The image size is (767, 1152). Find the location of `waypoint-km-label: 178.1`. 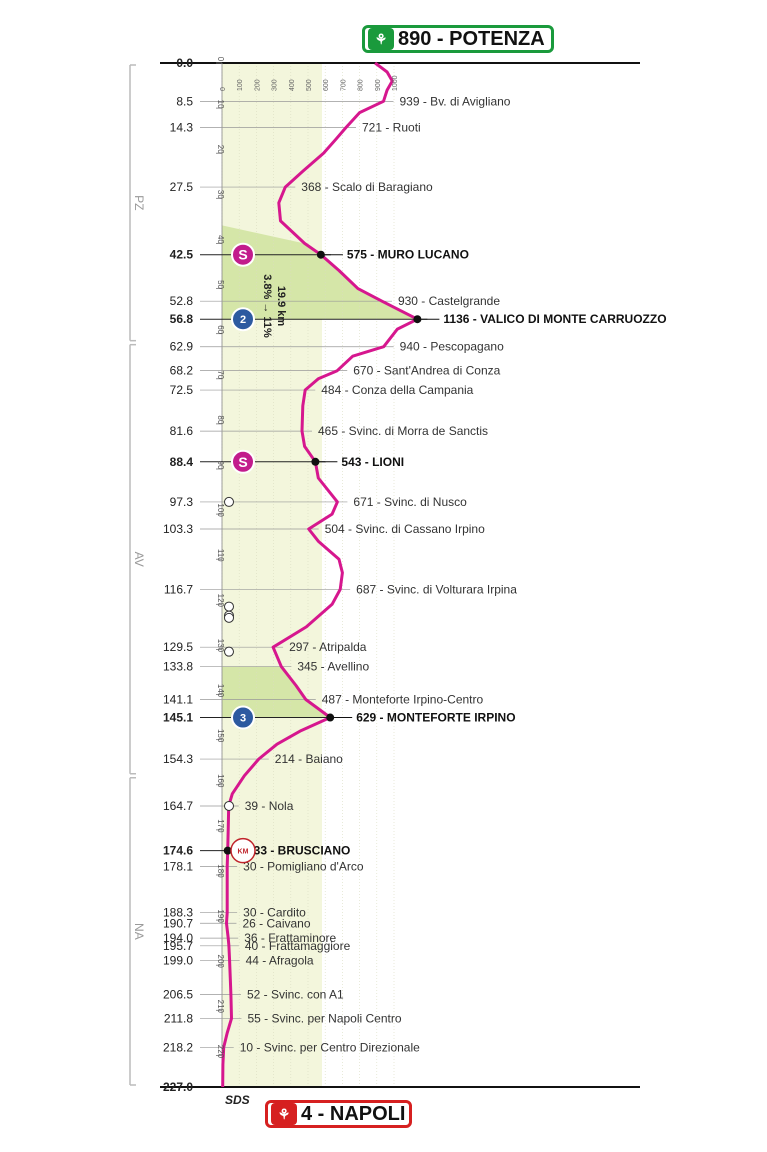

waypoint-km-label: 178.1 is located at coordinates (178, 866).